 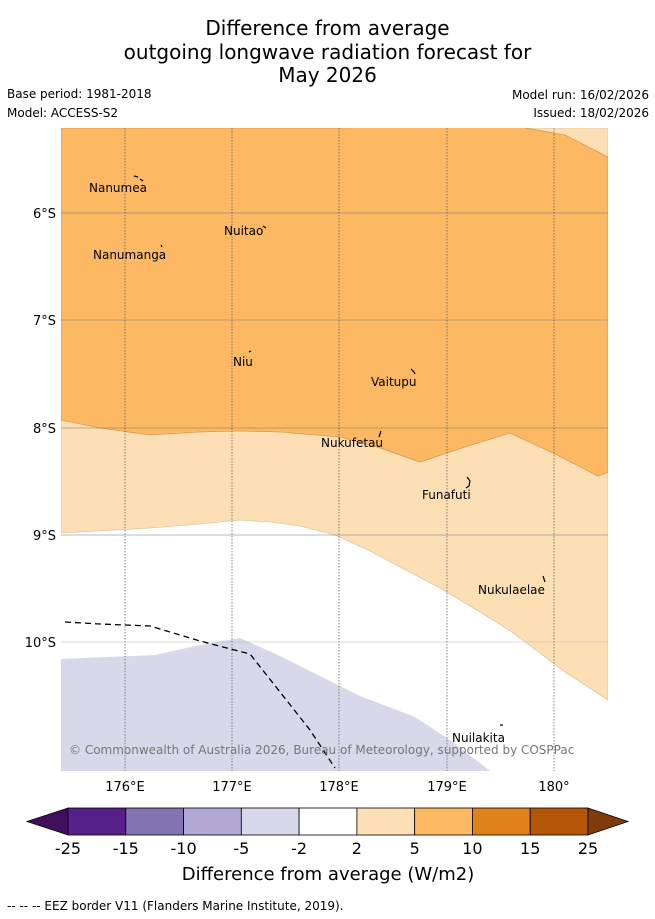 What do you see at coordinates (63, 113) in the screenshot?
I see `model-name: Model: ACCESS-S2` at bounding box center [63, 113].